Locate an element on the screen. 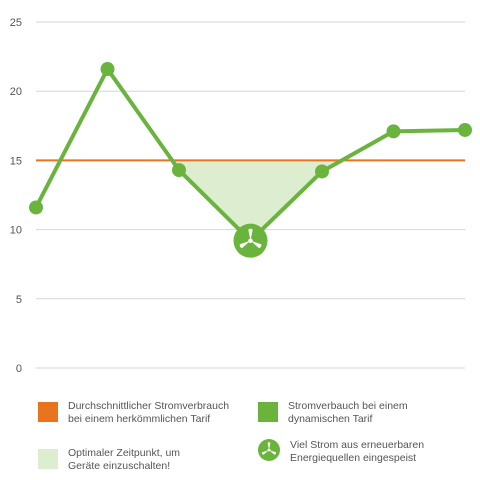 The height and width of the screenshot is (480, 480). y-tick-label: 15 is located at coordinates (16, 161).